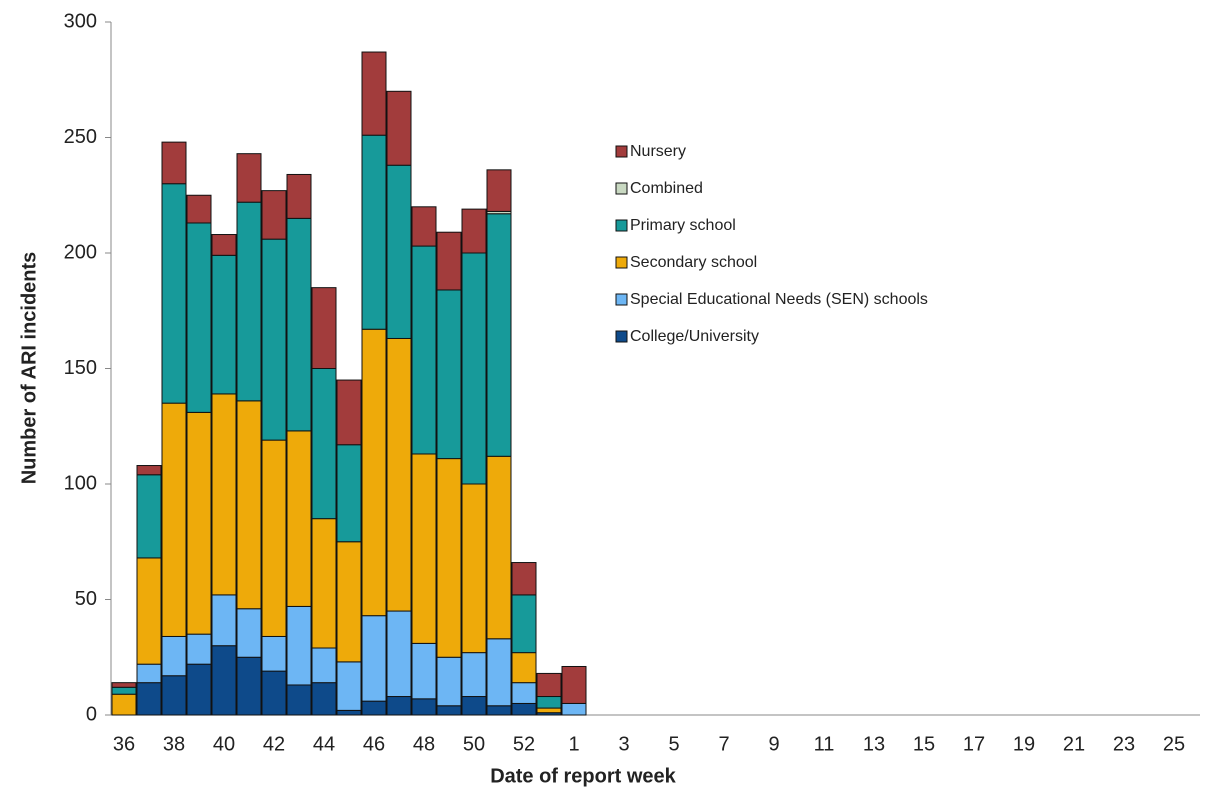  Describe the element at coordinates (683, 225) in the screenshot. I see `legend-label: Primary school` at that location.